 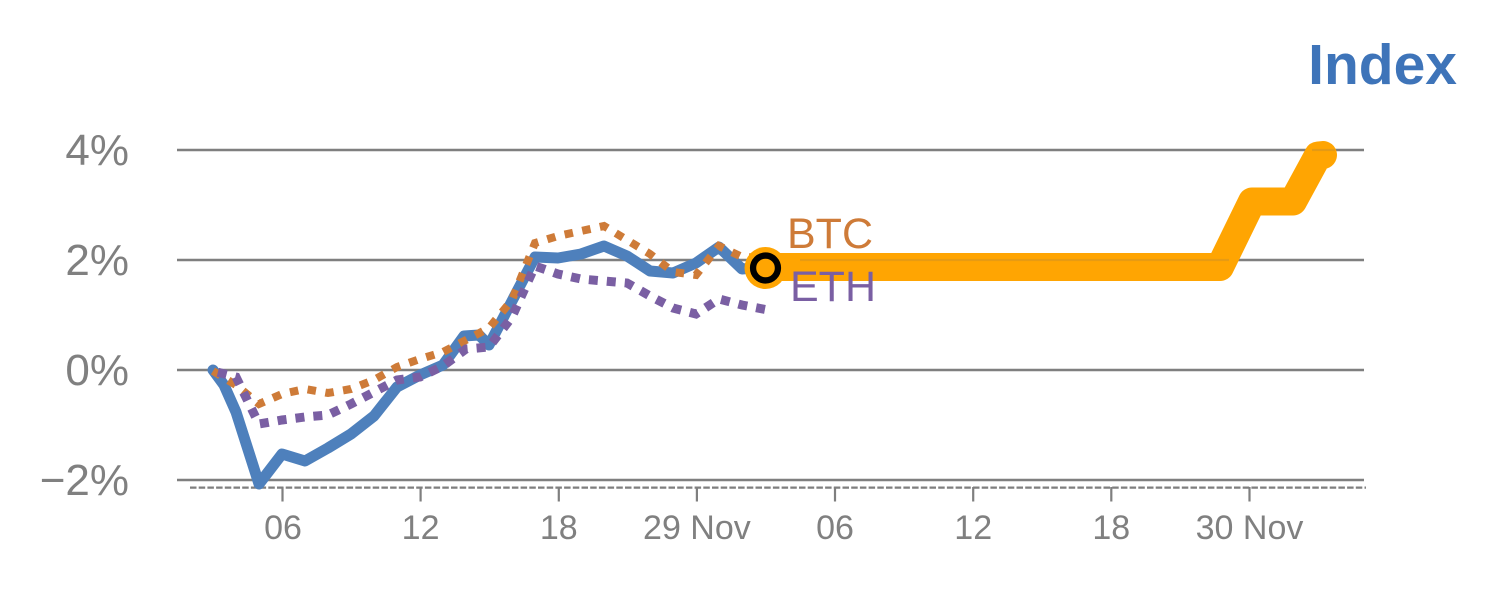 What do you see at coordinates (97, 150) in the screenshot?
I see `svg-text: 4%` at bounding box center [97, 150].